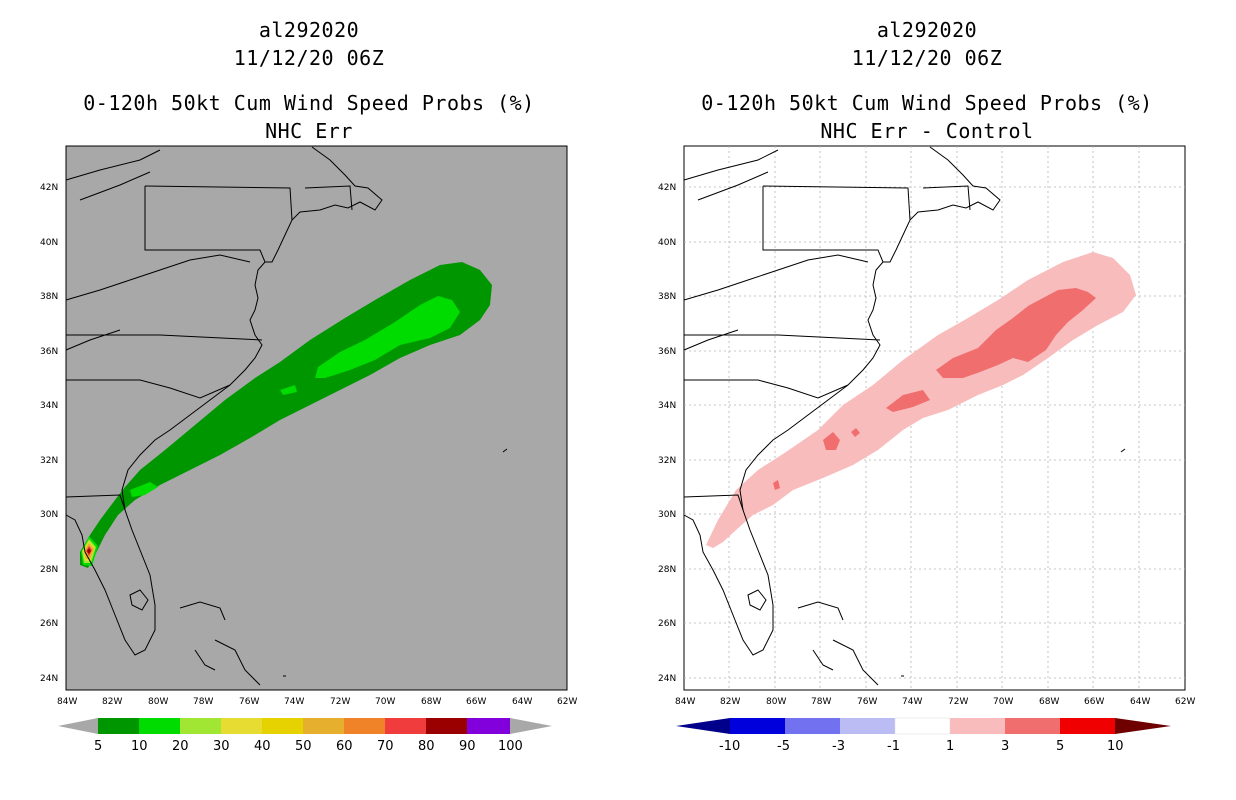 The height and width of the screenshot is (800, 1236). I want to click on colorbar-label: 90, so click(467, 746).